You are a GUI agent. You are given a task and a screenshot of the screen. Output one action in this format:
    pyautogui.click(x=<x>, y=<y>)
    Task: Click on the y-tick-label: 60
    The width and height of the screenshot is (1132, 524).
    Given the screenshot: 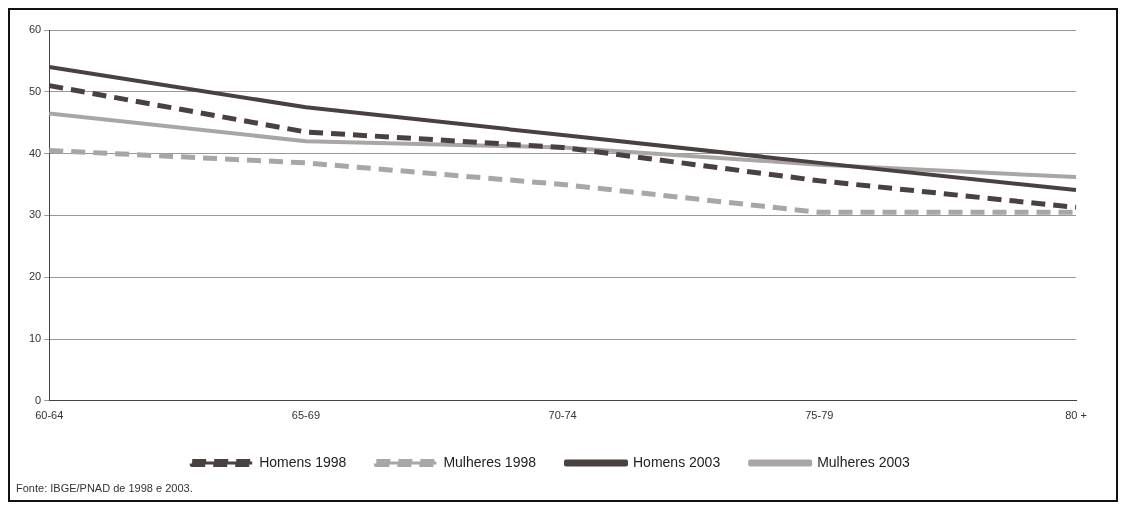 What is the action you would take?
    pyautogui.click(x=35, y=29)
    